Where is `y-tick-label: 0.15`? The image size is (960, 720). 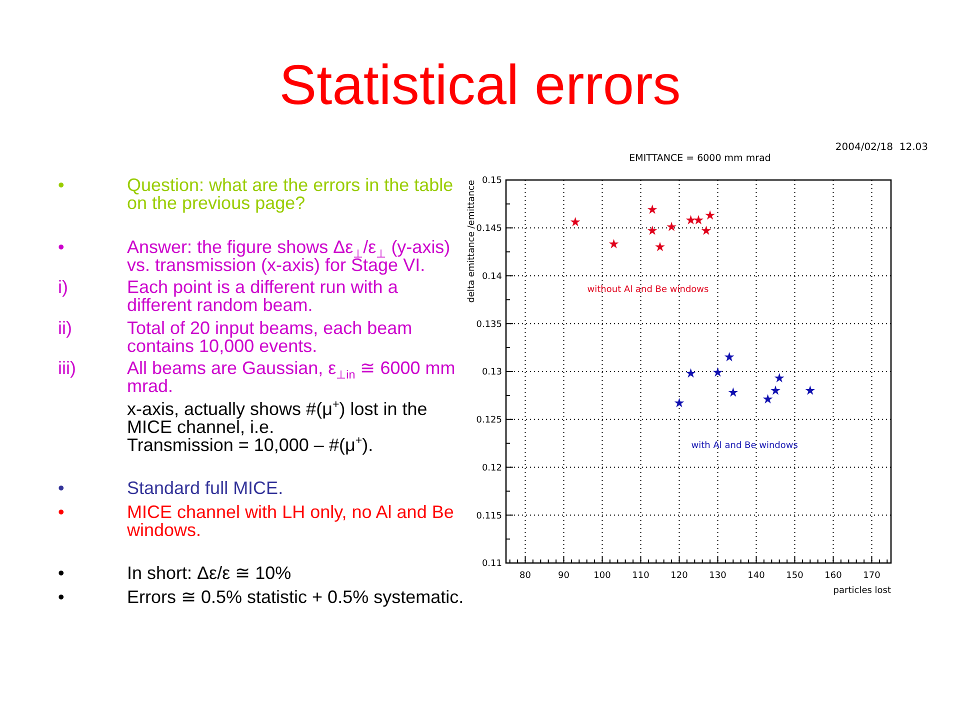 y-tick-label: 0.15 is located at coordinates (492, 181).